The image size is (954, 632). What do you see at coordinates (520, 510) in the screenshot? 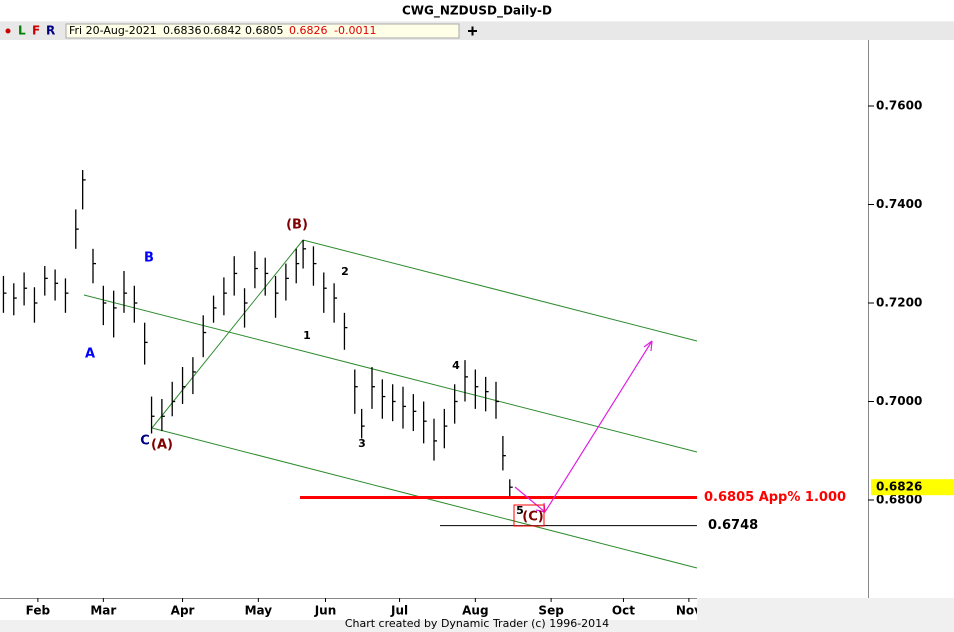
I see `wave-label: 5` at bounding box center [520, 510].